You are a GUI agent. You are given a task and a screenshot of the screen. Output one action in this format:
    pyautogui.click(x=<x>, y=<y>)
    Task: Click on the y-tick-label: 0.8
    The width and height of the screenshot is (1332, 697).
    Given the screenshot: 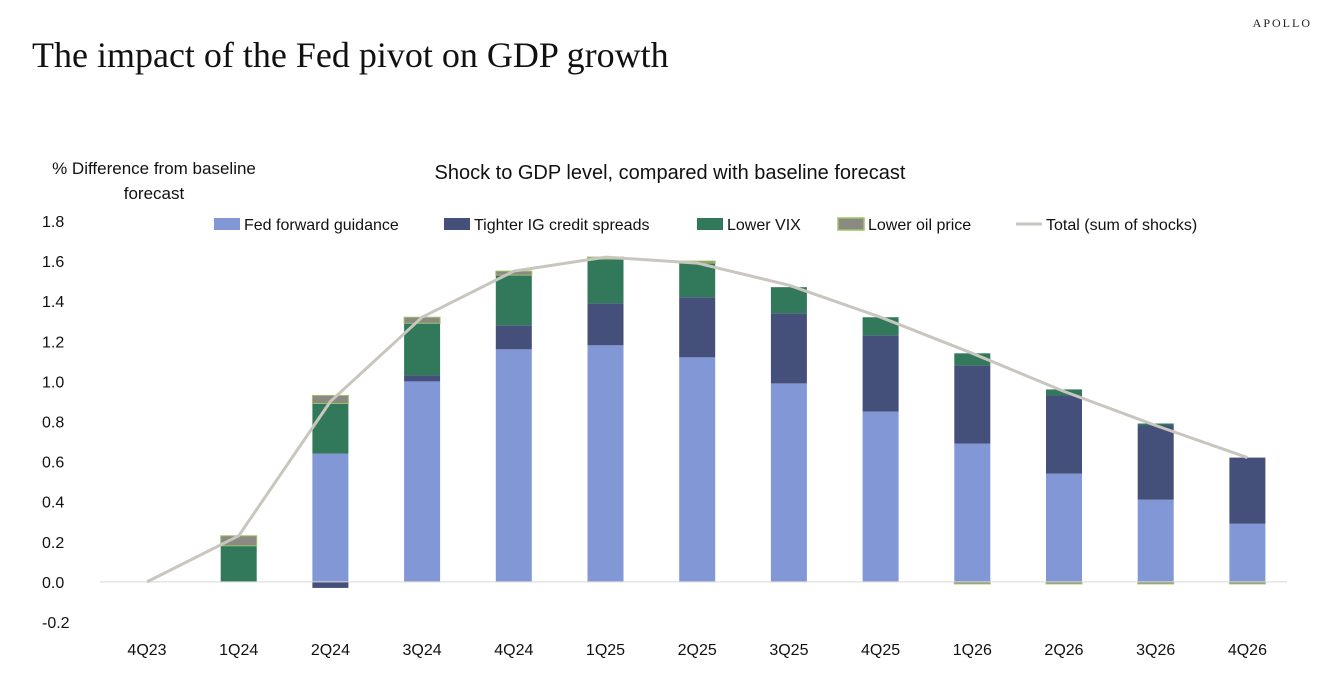 What is the action you would take?
    pyautogui.click(x=53, y=423)
    